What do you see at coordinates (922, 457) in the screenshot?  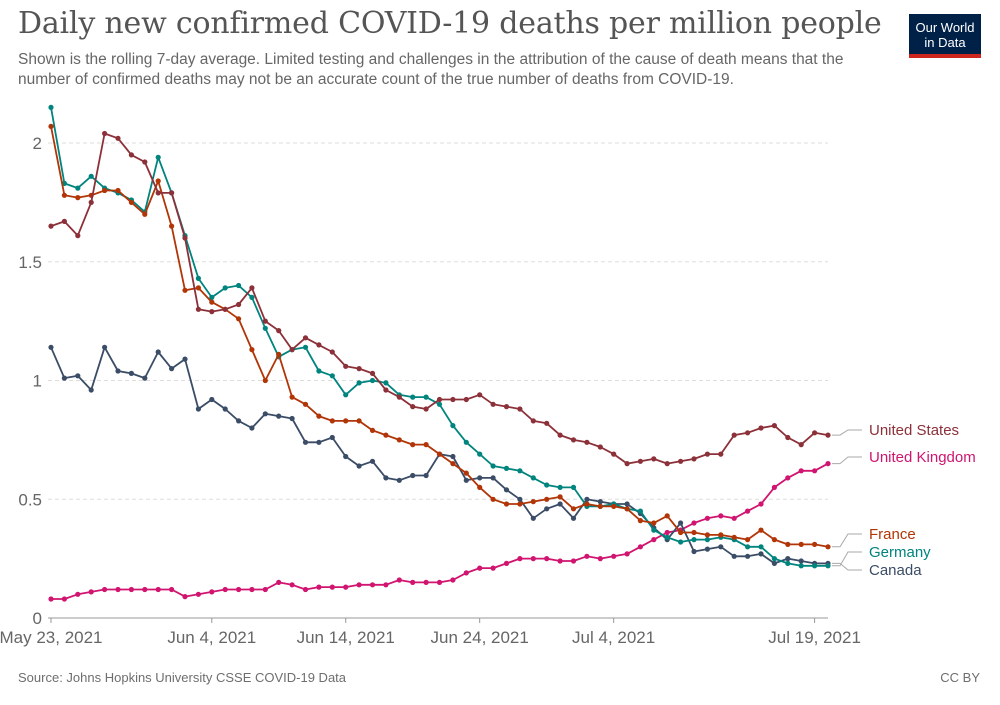 I see `series-label-united-kingdom: United Kingdom` at bounding box center [922, 457].